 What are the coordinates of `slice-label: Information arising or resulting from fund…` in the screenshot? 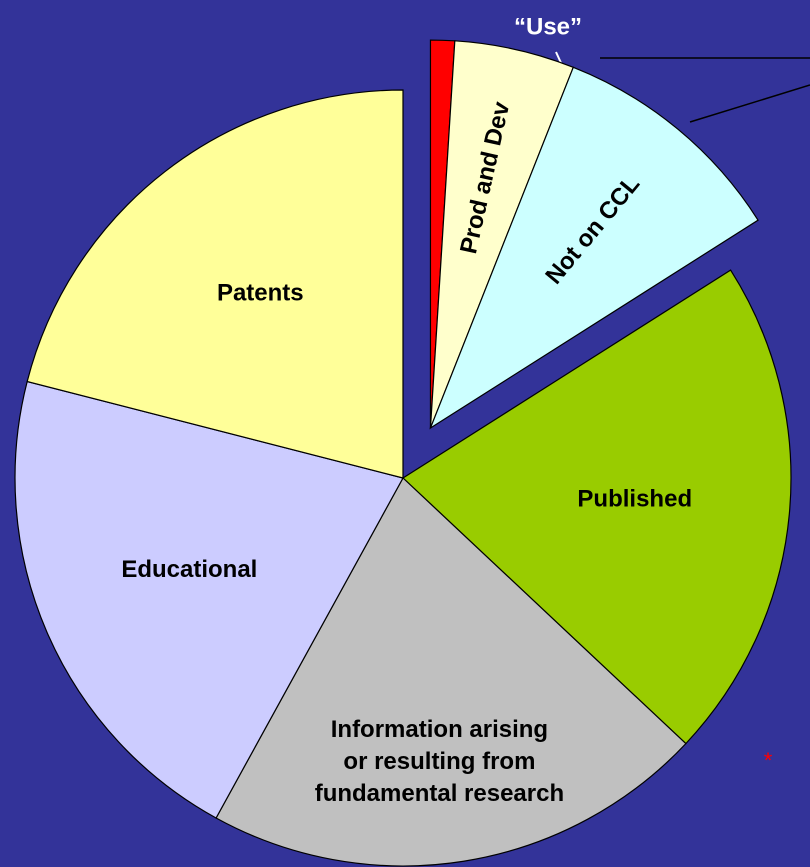 It's located at (439, 761).